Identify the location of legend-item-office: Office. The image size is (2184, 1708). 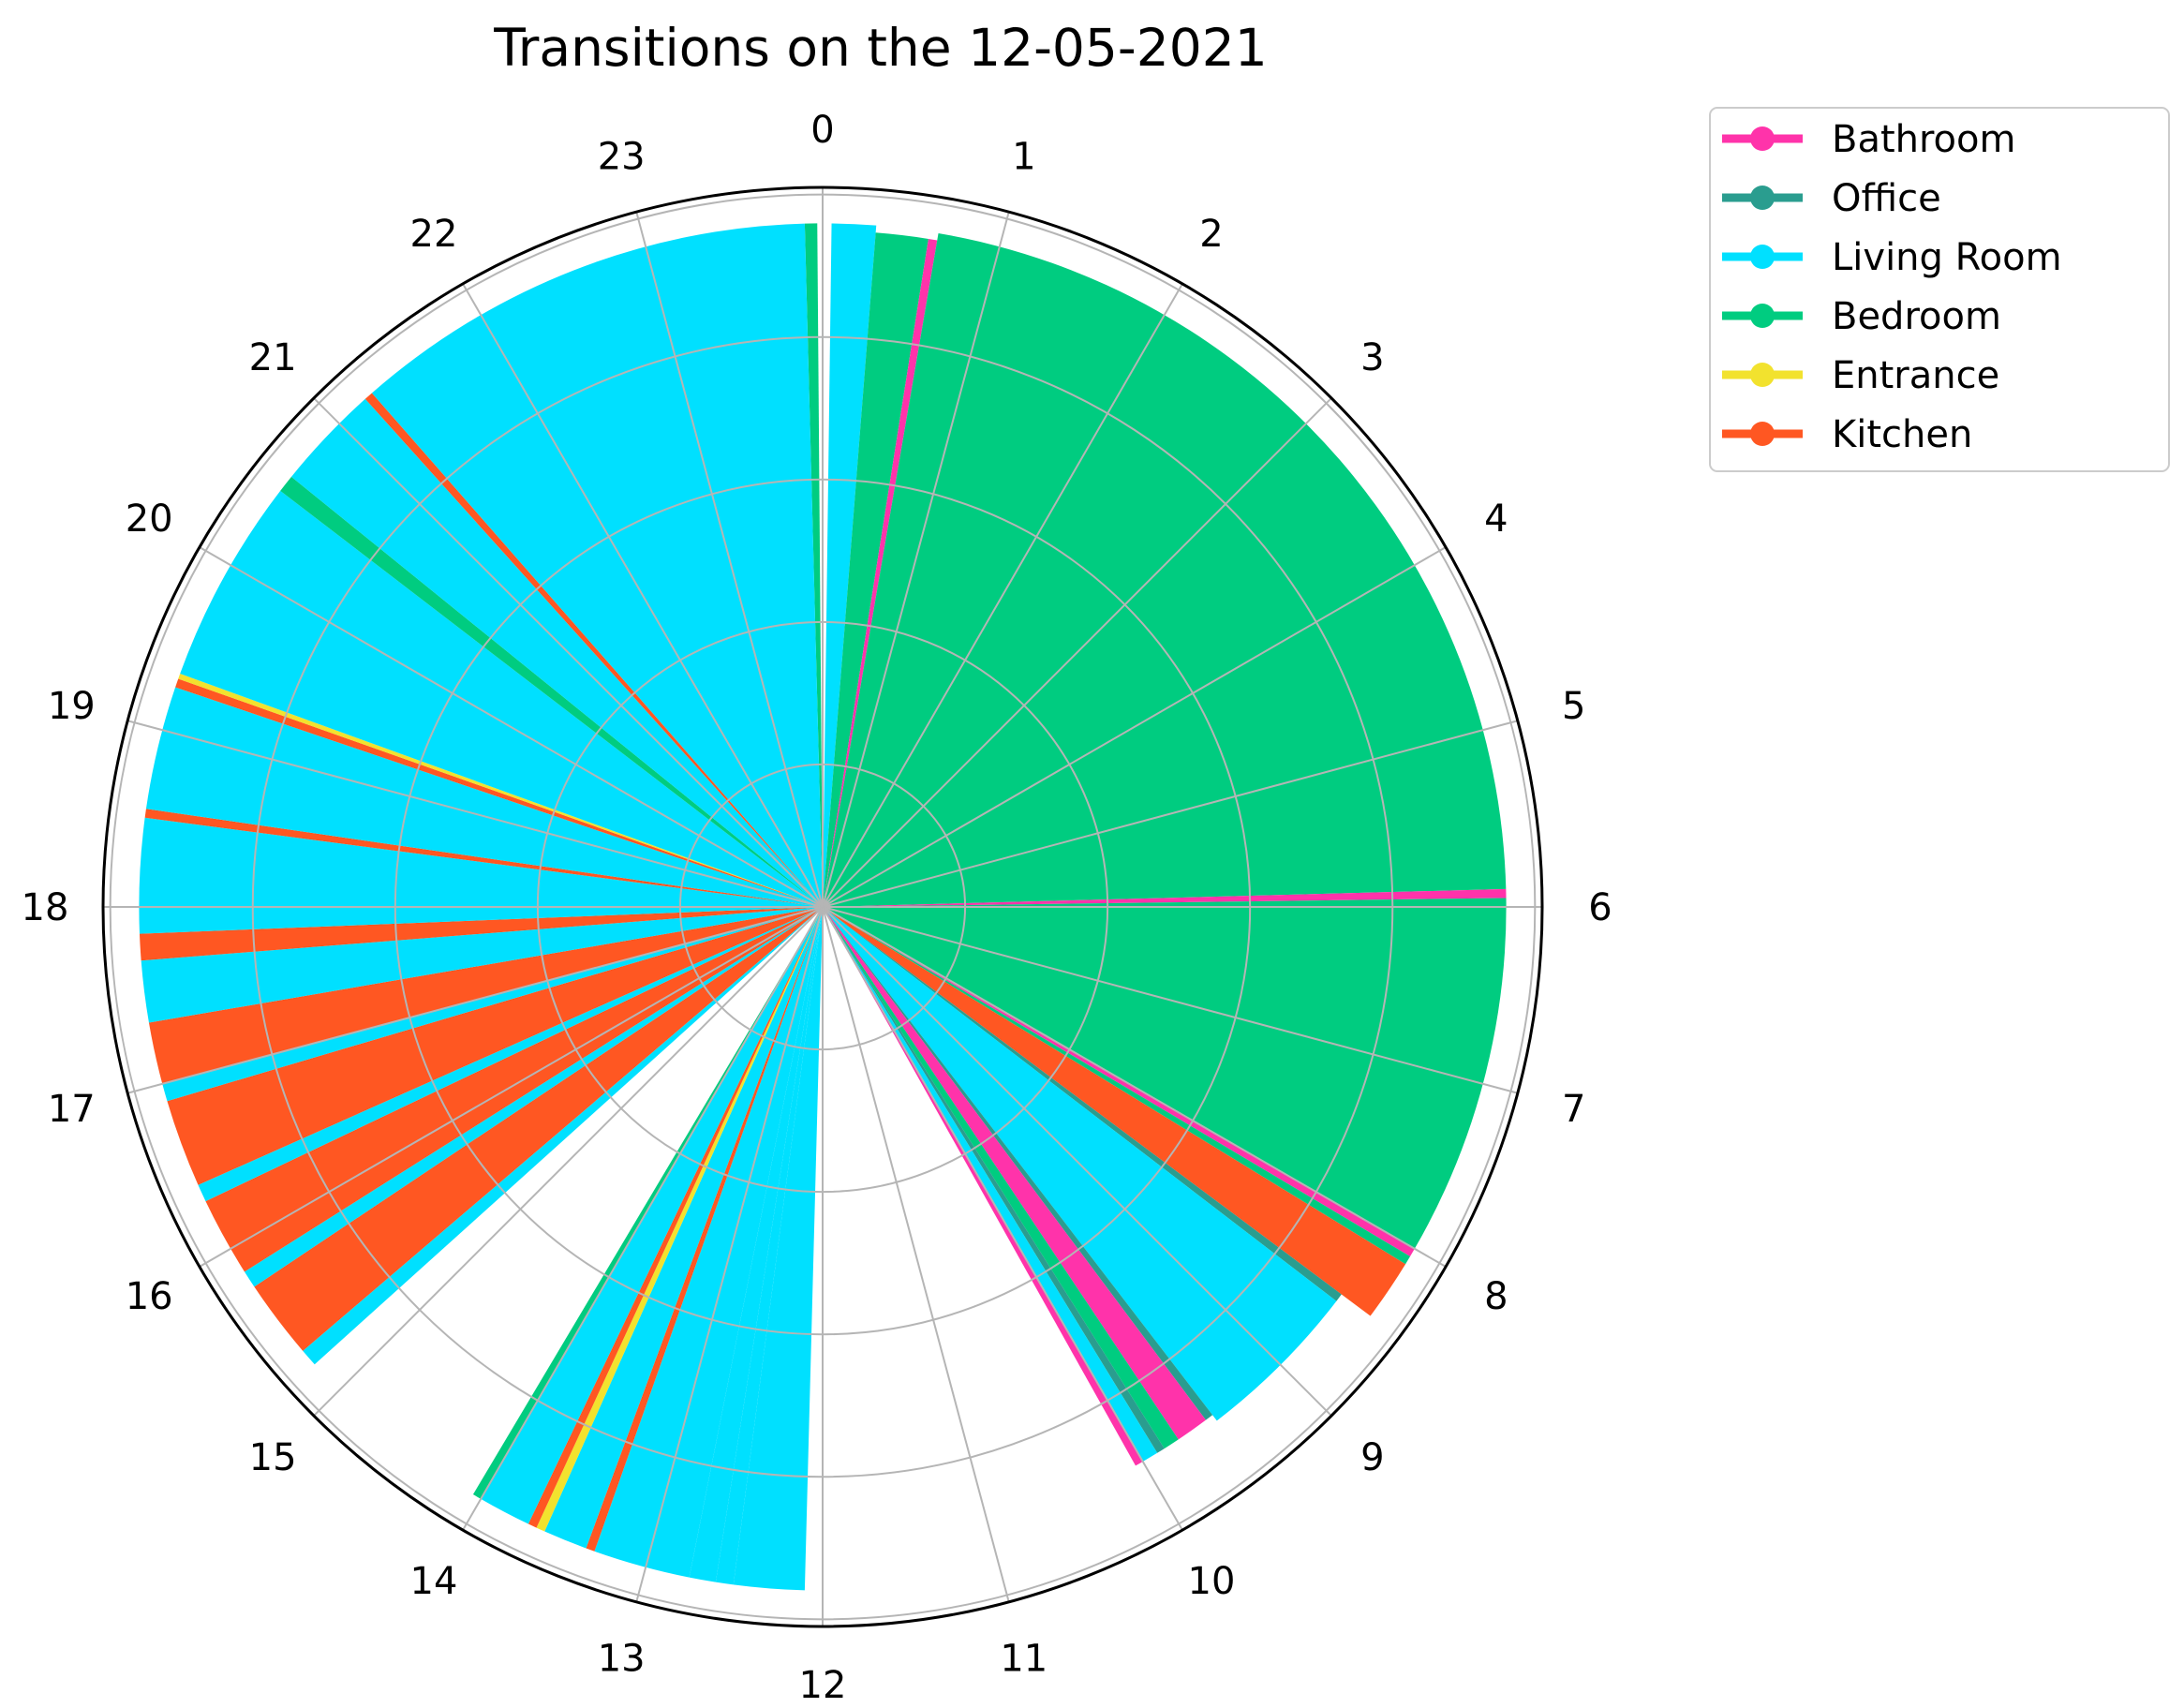
(1831, 198).